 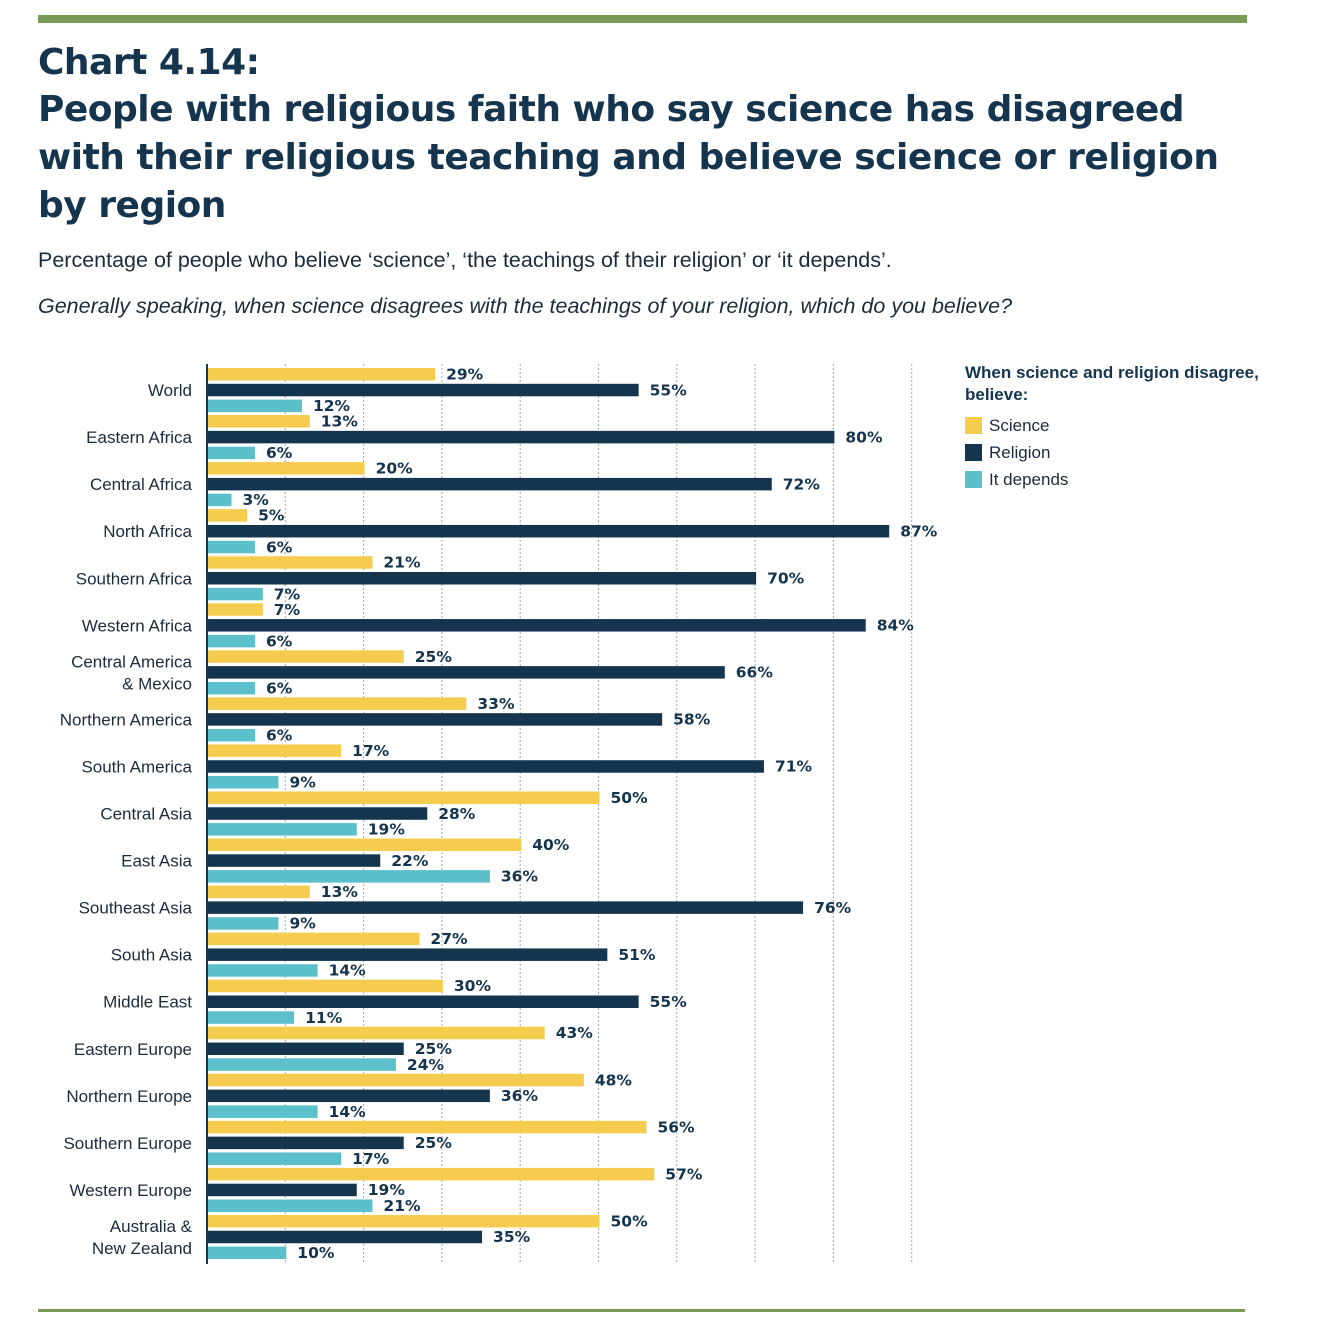 I want to click on data-label-religion: 80%, so click(x=864, y=437).